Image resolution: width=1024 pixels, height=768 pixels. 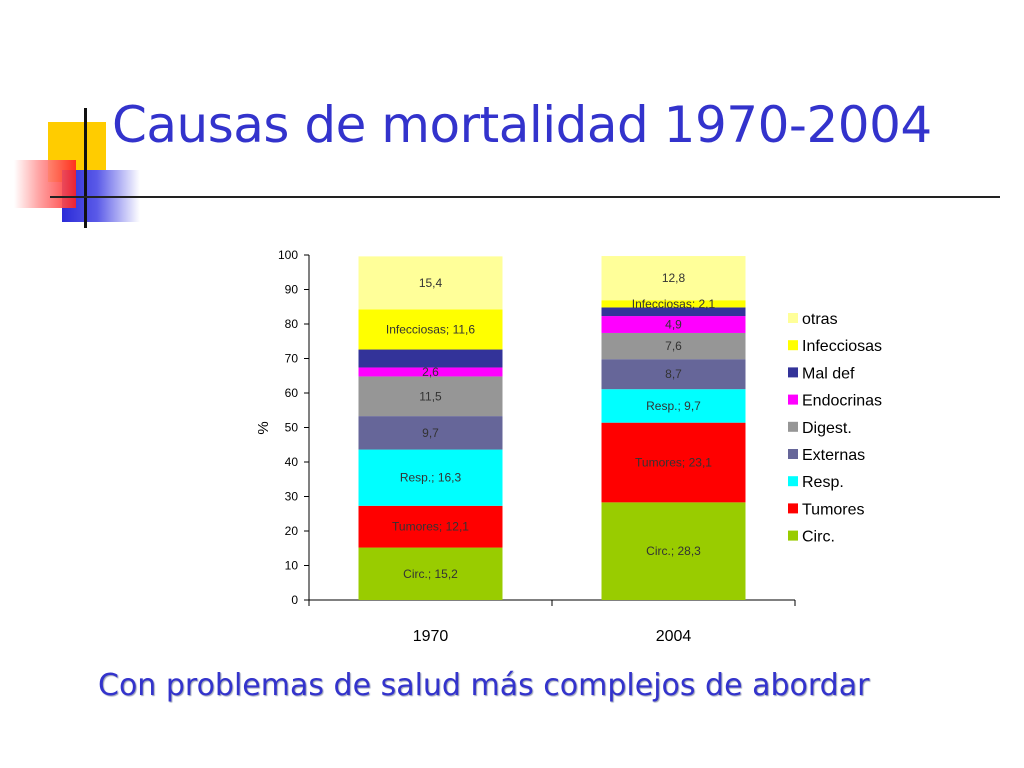 I want to click on data-label: 7,6, so click(x=673, y=346).